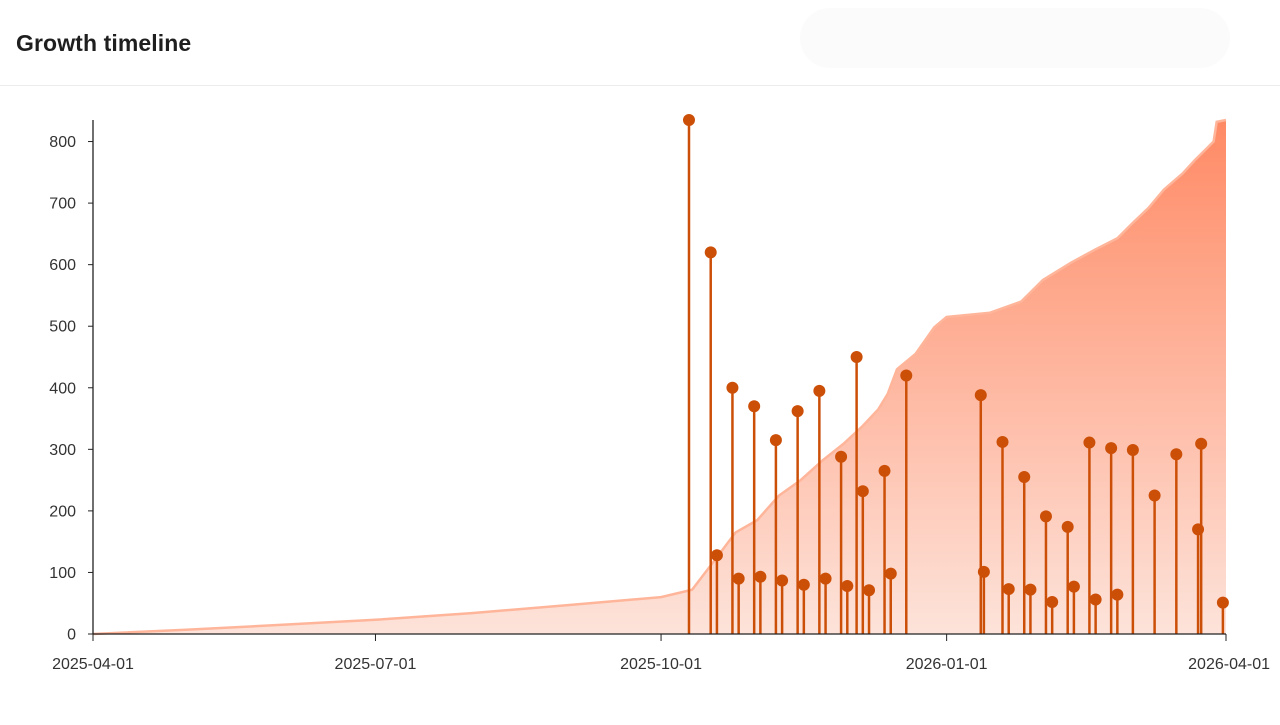 This screenshot has width=1280, height=725. I want to click on x-tick-label: 2025-07-01, so click(376, 664).